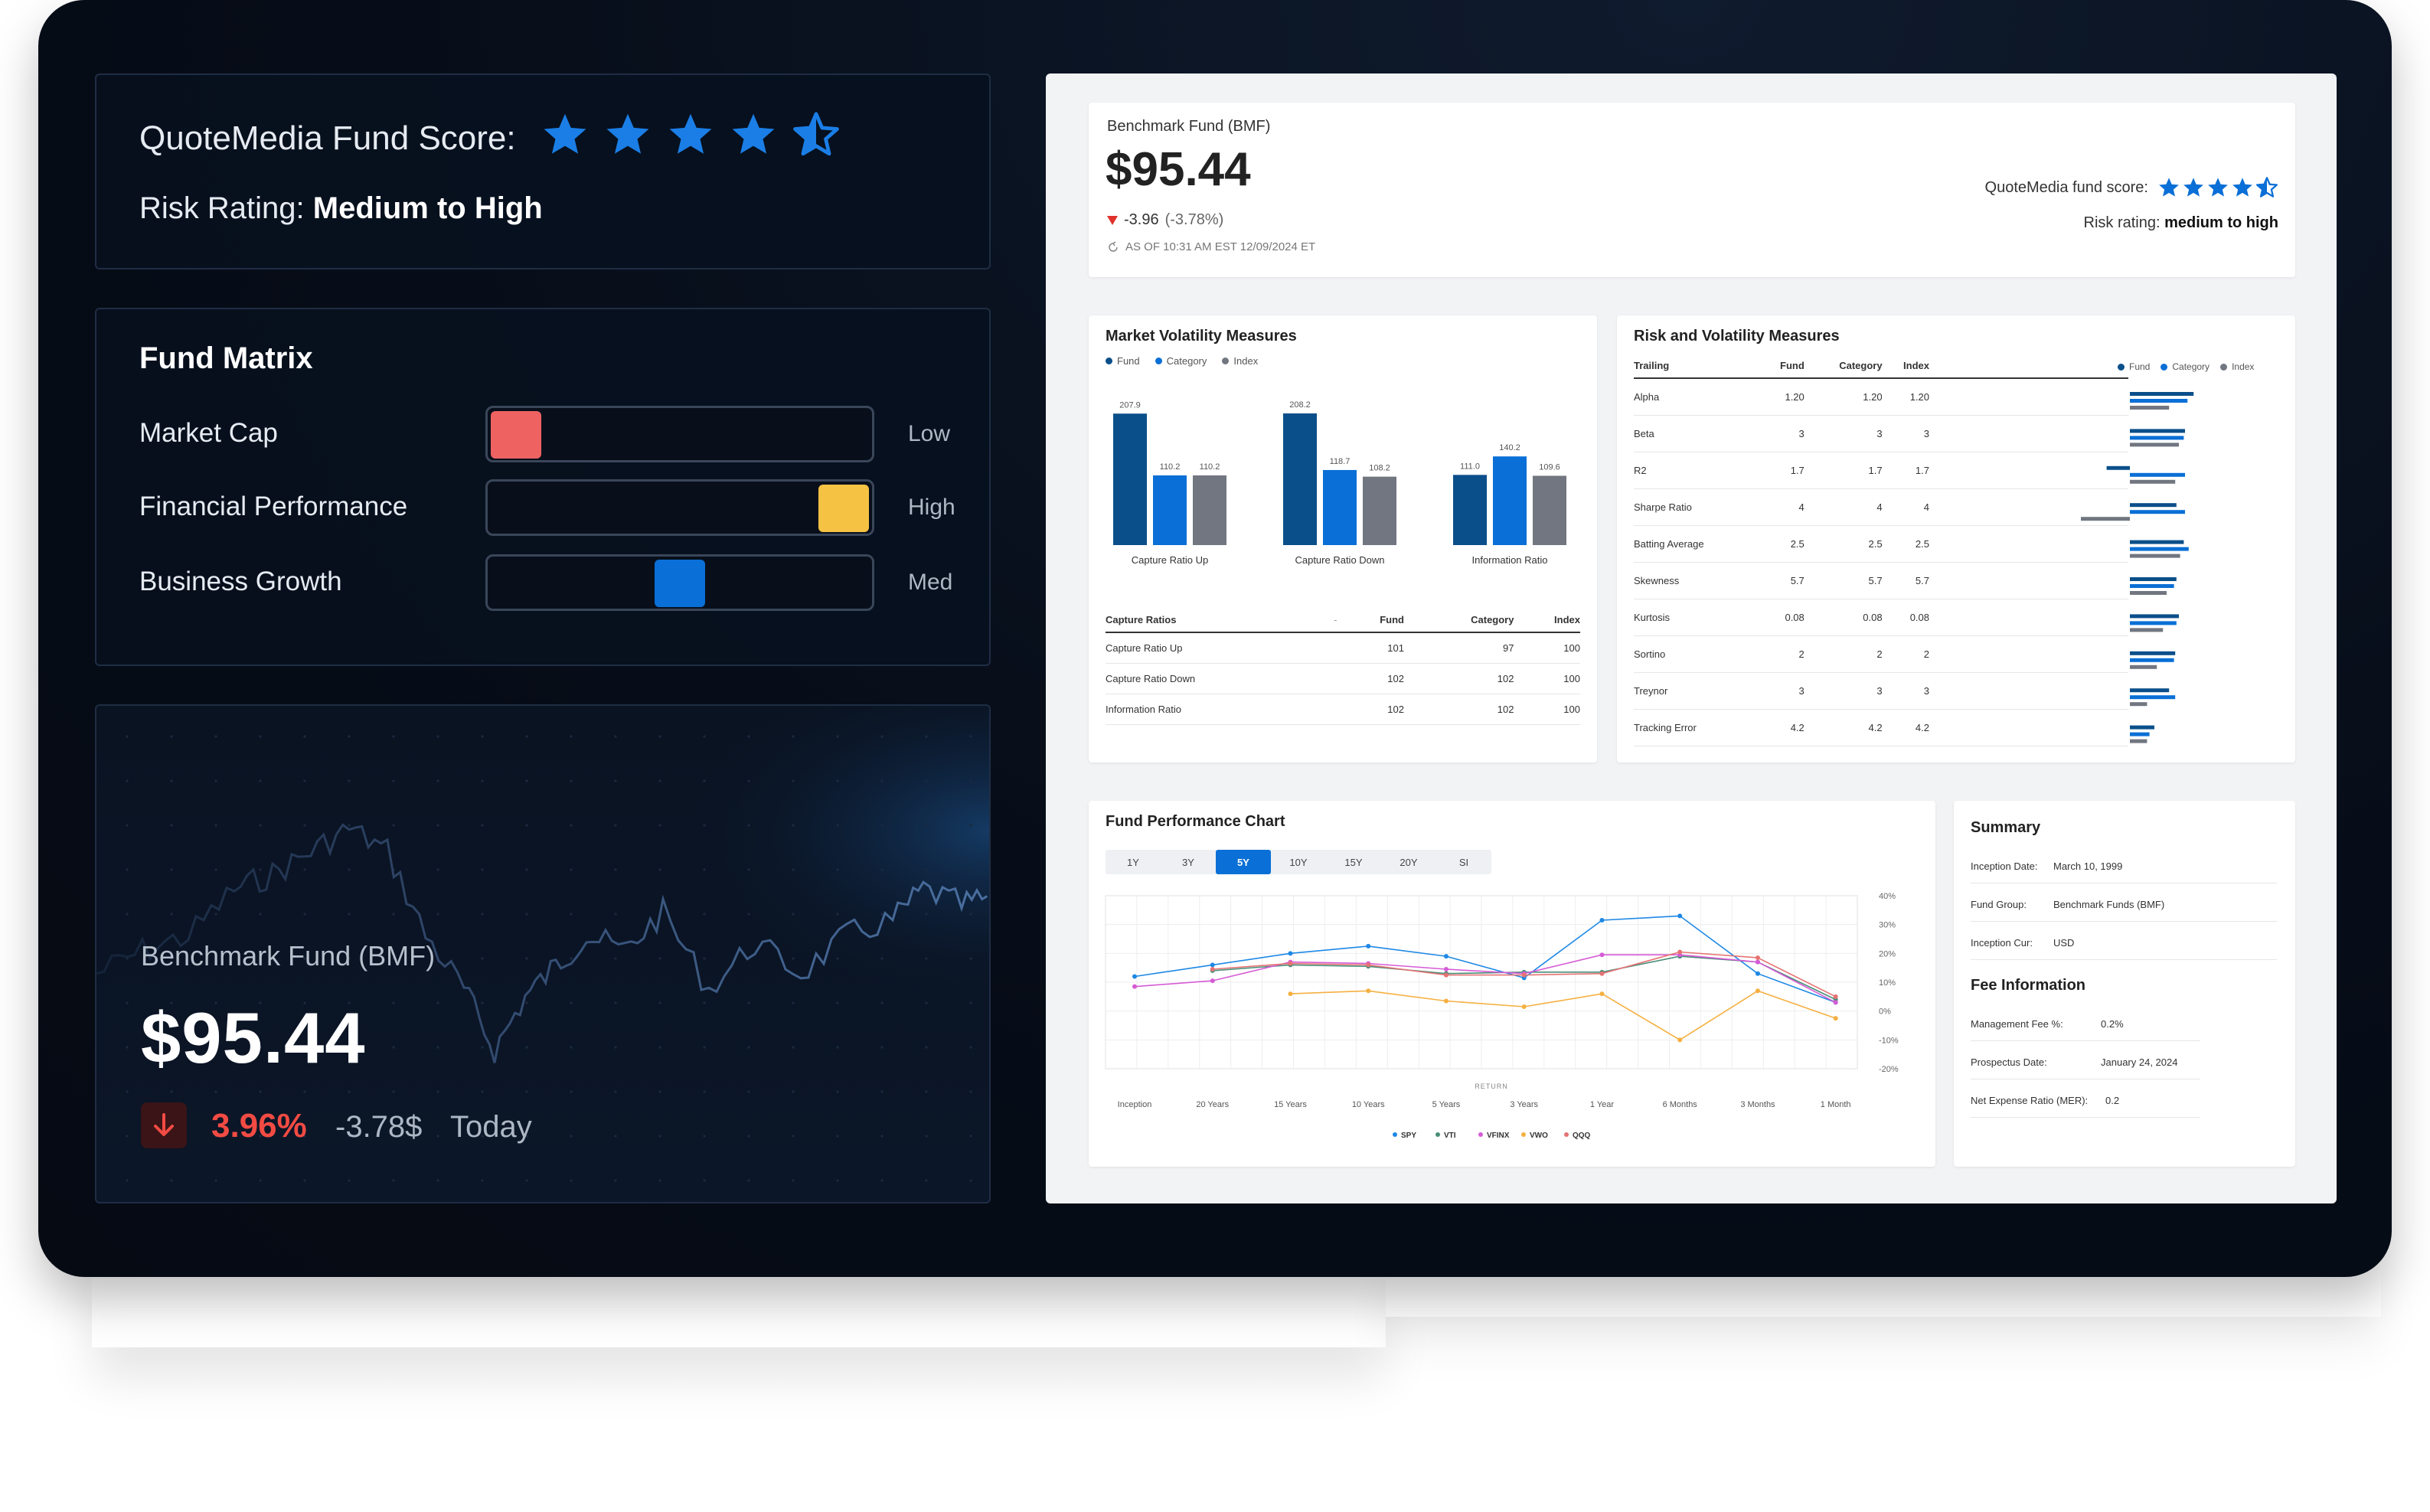 The height and width of the screenshot is (1512, 2430). Describe the element at coordinates (542, 943) in the screenshot. I see `sparkline` at that location.